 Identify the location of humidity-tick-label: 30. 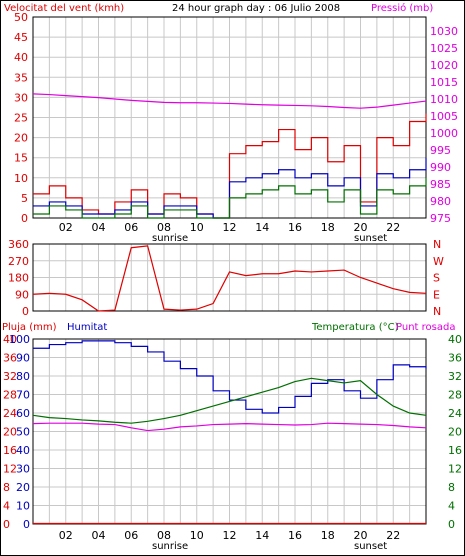
(23, 469).